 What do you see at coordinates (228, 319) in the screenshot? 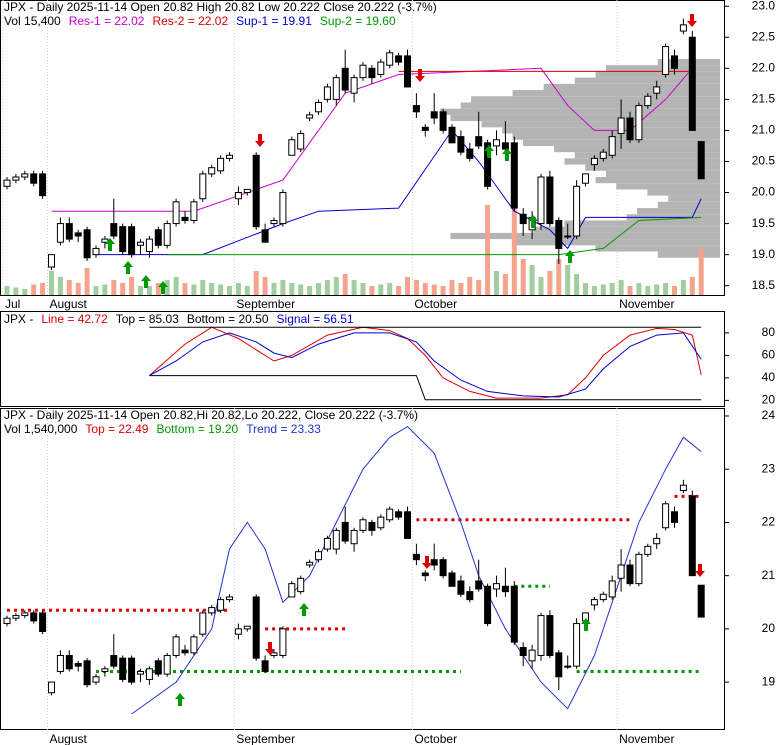
I see `legend-item: Bottom = 20.50` at bounding box center [228, 319].